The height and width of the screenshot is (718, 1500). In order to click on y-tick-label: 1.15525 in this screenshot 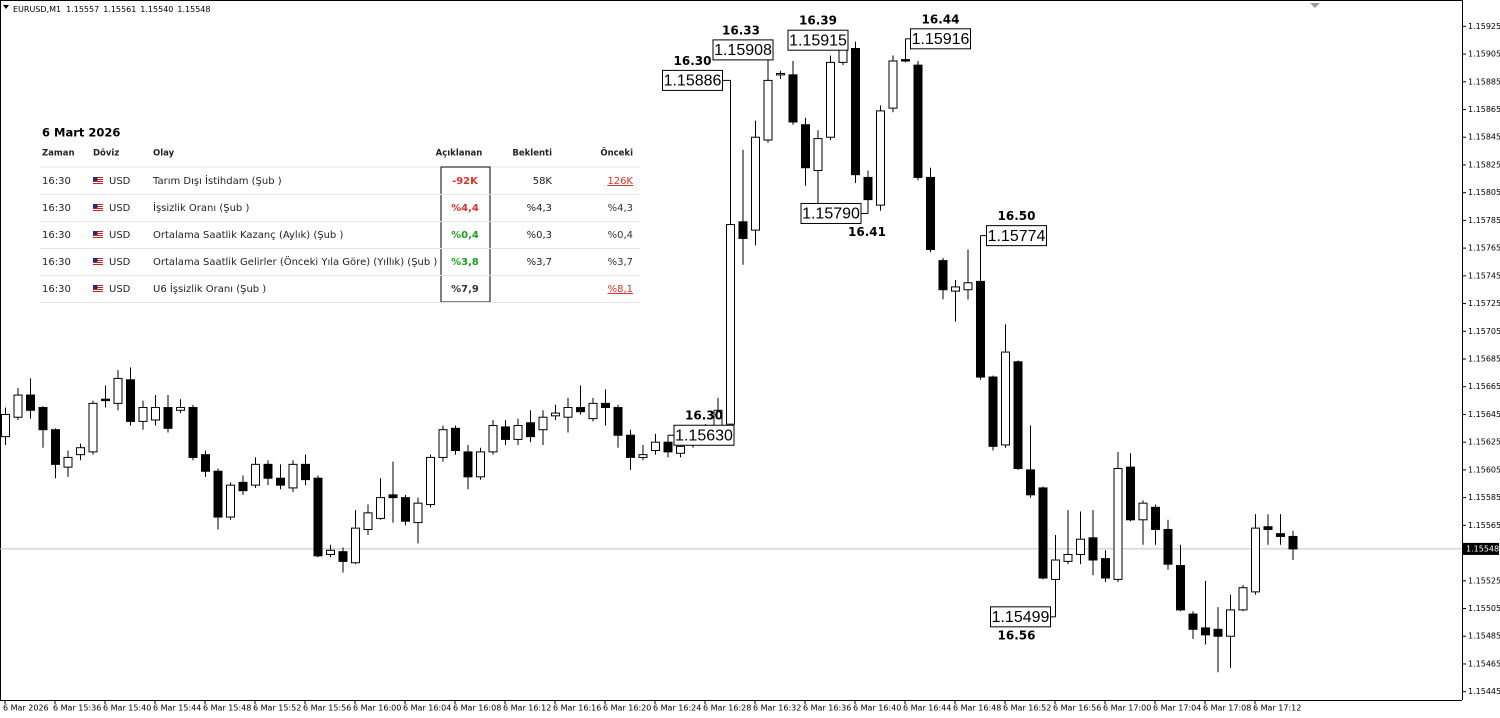, I will do `click(1484, 580)`.